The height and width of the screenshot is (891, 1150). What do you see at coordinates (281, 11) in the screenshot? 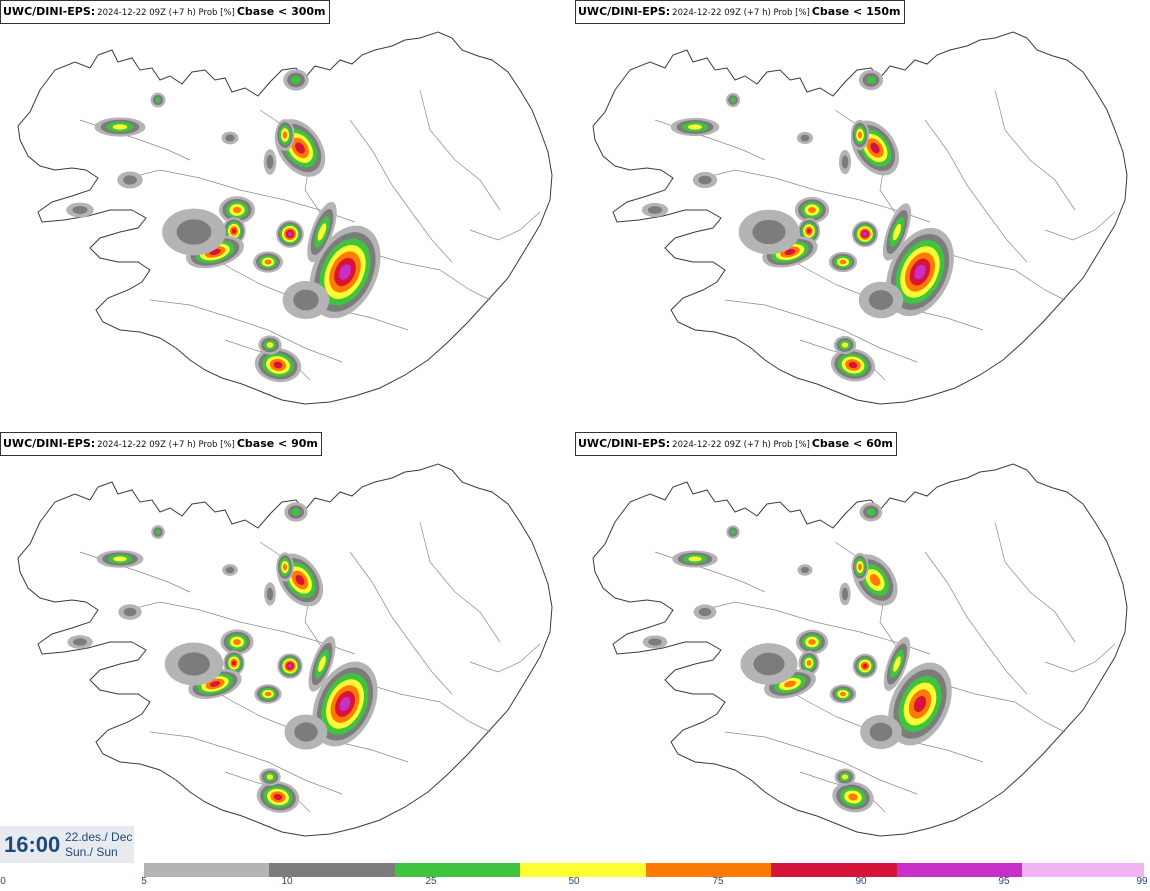
I see `variable-name: Cbase < 300m` at bounding box center [281, 11].